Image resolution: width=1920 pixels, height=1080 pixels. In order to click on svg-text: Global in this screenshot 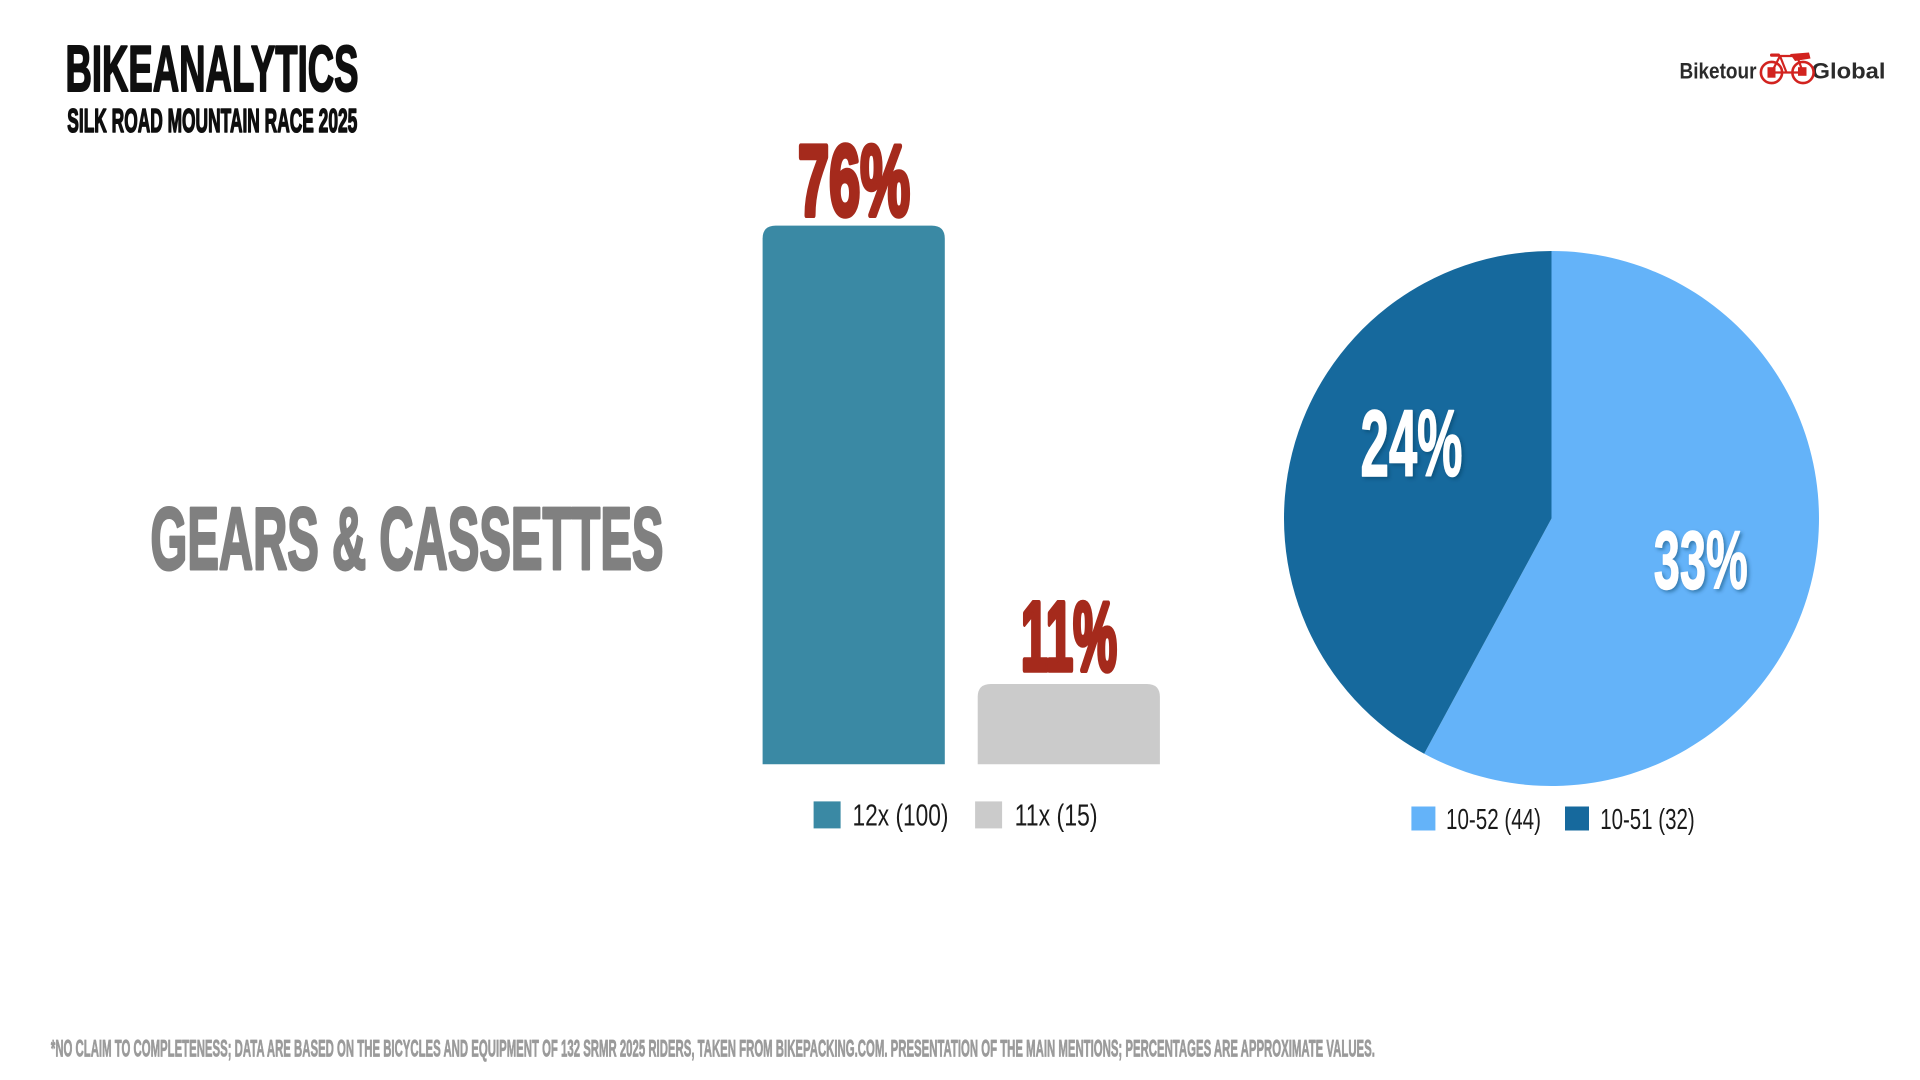, I will do `click(1849, 70)`.